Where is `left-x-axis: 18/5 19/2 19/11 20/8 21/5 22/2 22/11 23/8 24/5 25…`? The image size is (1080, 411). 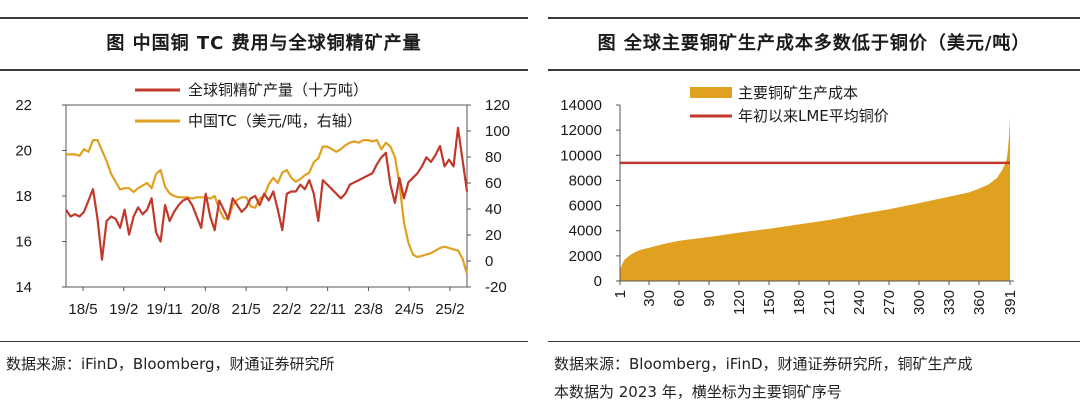 left-x-axis: 18/5 19/2 19/11 20/8 21/5 22/2 22/11 23/8 24/5 25… is located at coordinates (266, 302).